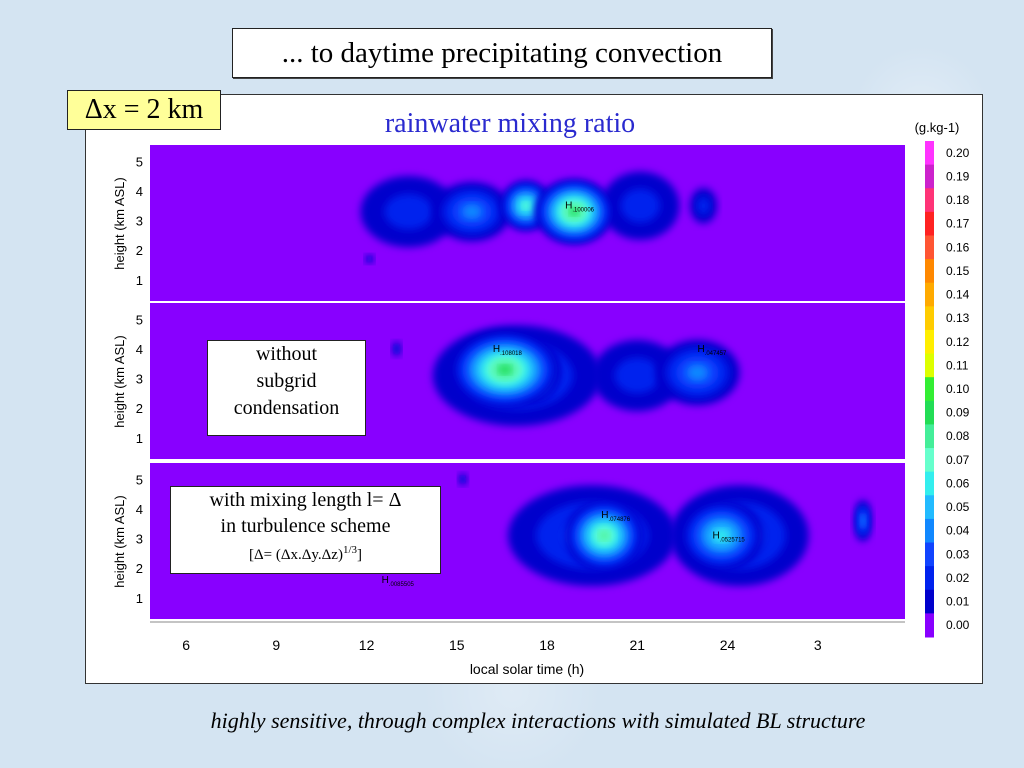 This screenshot has height=768, width=1024. What do you see at coordinates (276, 645) in the screenshot?
I see `x-tick-label: 9` at bounding box center [276, 645].